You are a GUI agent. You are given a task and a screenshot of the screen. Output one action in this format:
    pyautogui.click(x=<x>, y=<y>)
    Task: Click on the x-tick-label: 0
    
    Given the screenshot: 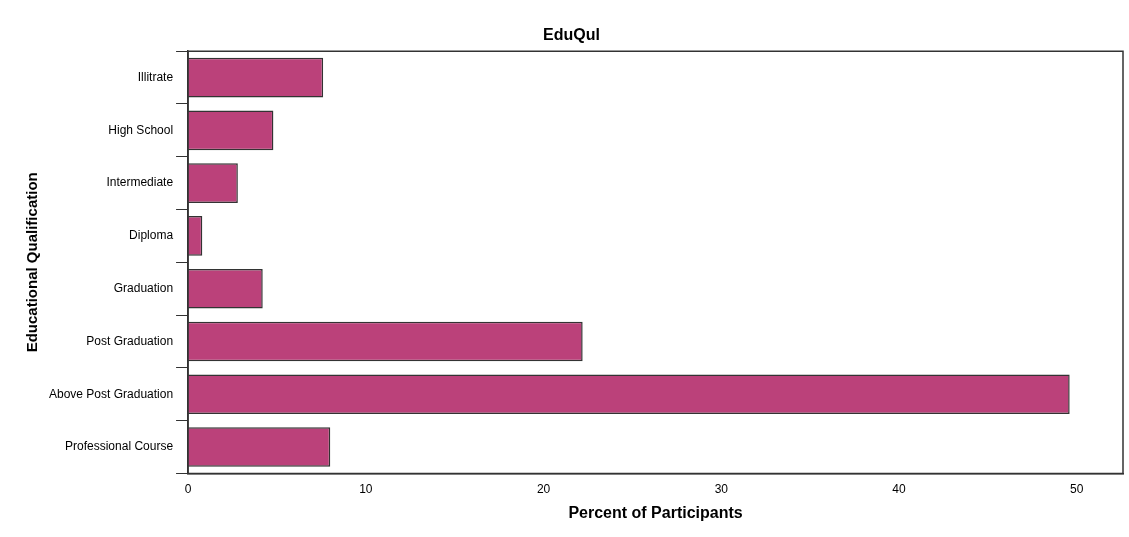 What is the action you would take?
    pyautogui.click(x=188, y=488)
    